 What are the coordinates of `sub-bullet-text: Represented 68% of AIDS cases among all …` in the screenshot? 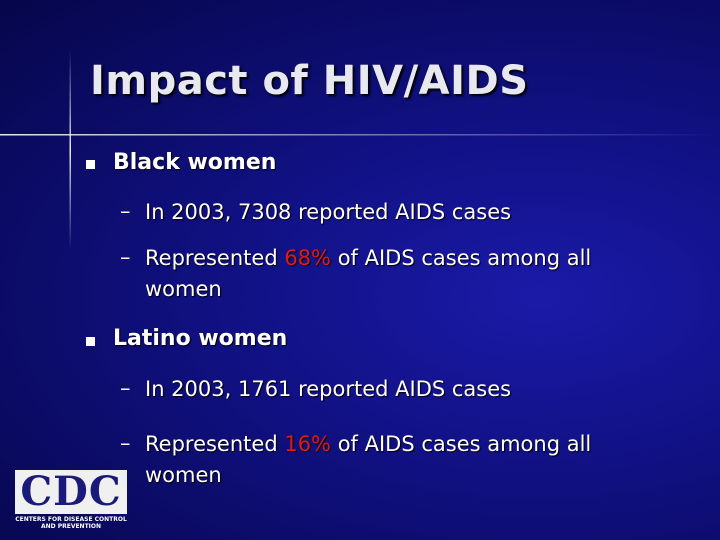 It's located at (395, 274).